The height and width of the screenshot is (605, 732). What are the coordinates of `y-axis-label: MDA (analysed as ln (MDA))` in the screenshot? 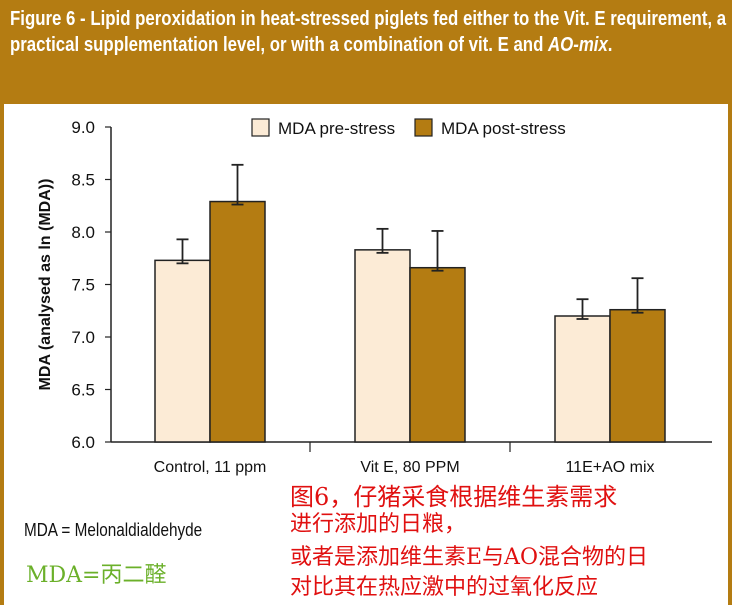 It's located at (45, 285).